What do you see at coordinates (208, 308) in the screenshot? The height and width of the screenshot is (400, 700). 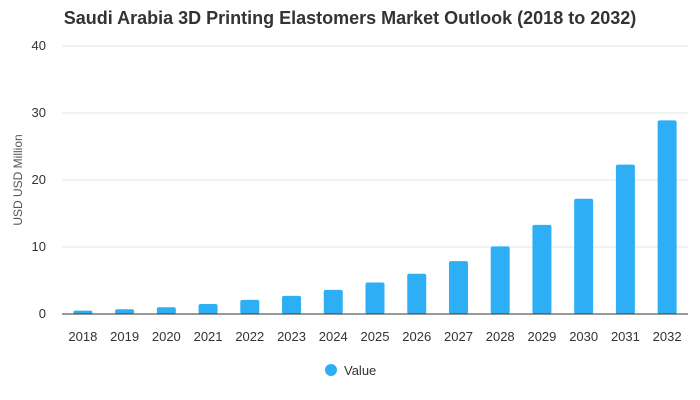 I see `bar-2021` at bounding box center [208, 308].